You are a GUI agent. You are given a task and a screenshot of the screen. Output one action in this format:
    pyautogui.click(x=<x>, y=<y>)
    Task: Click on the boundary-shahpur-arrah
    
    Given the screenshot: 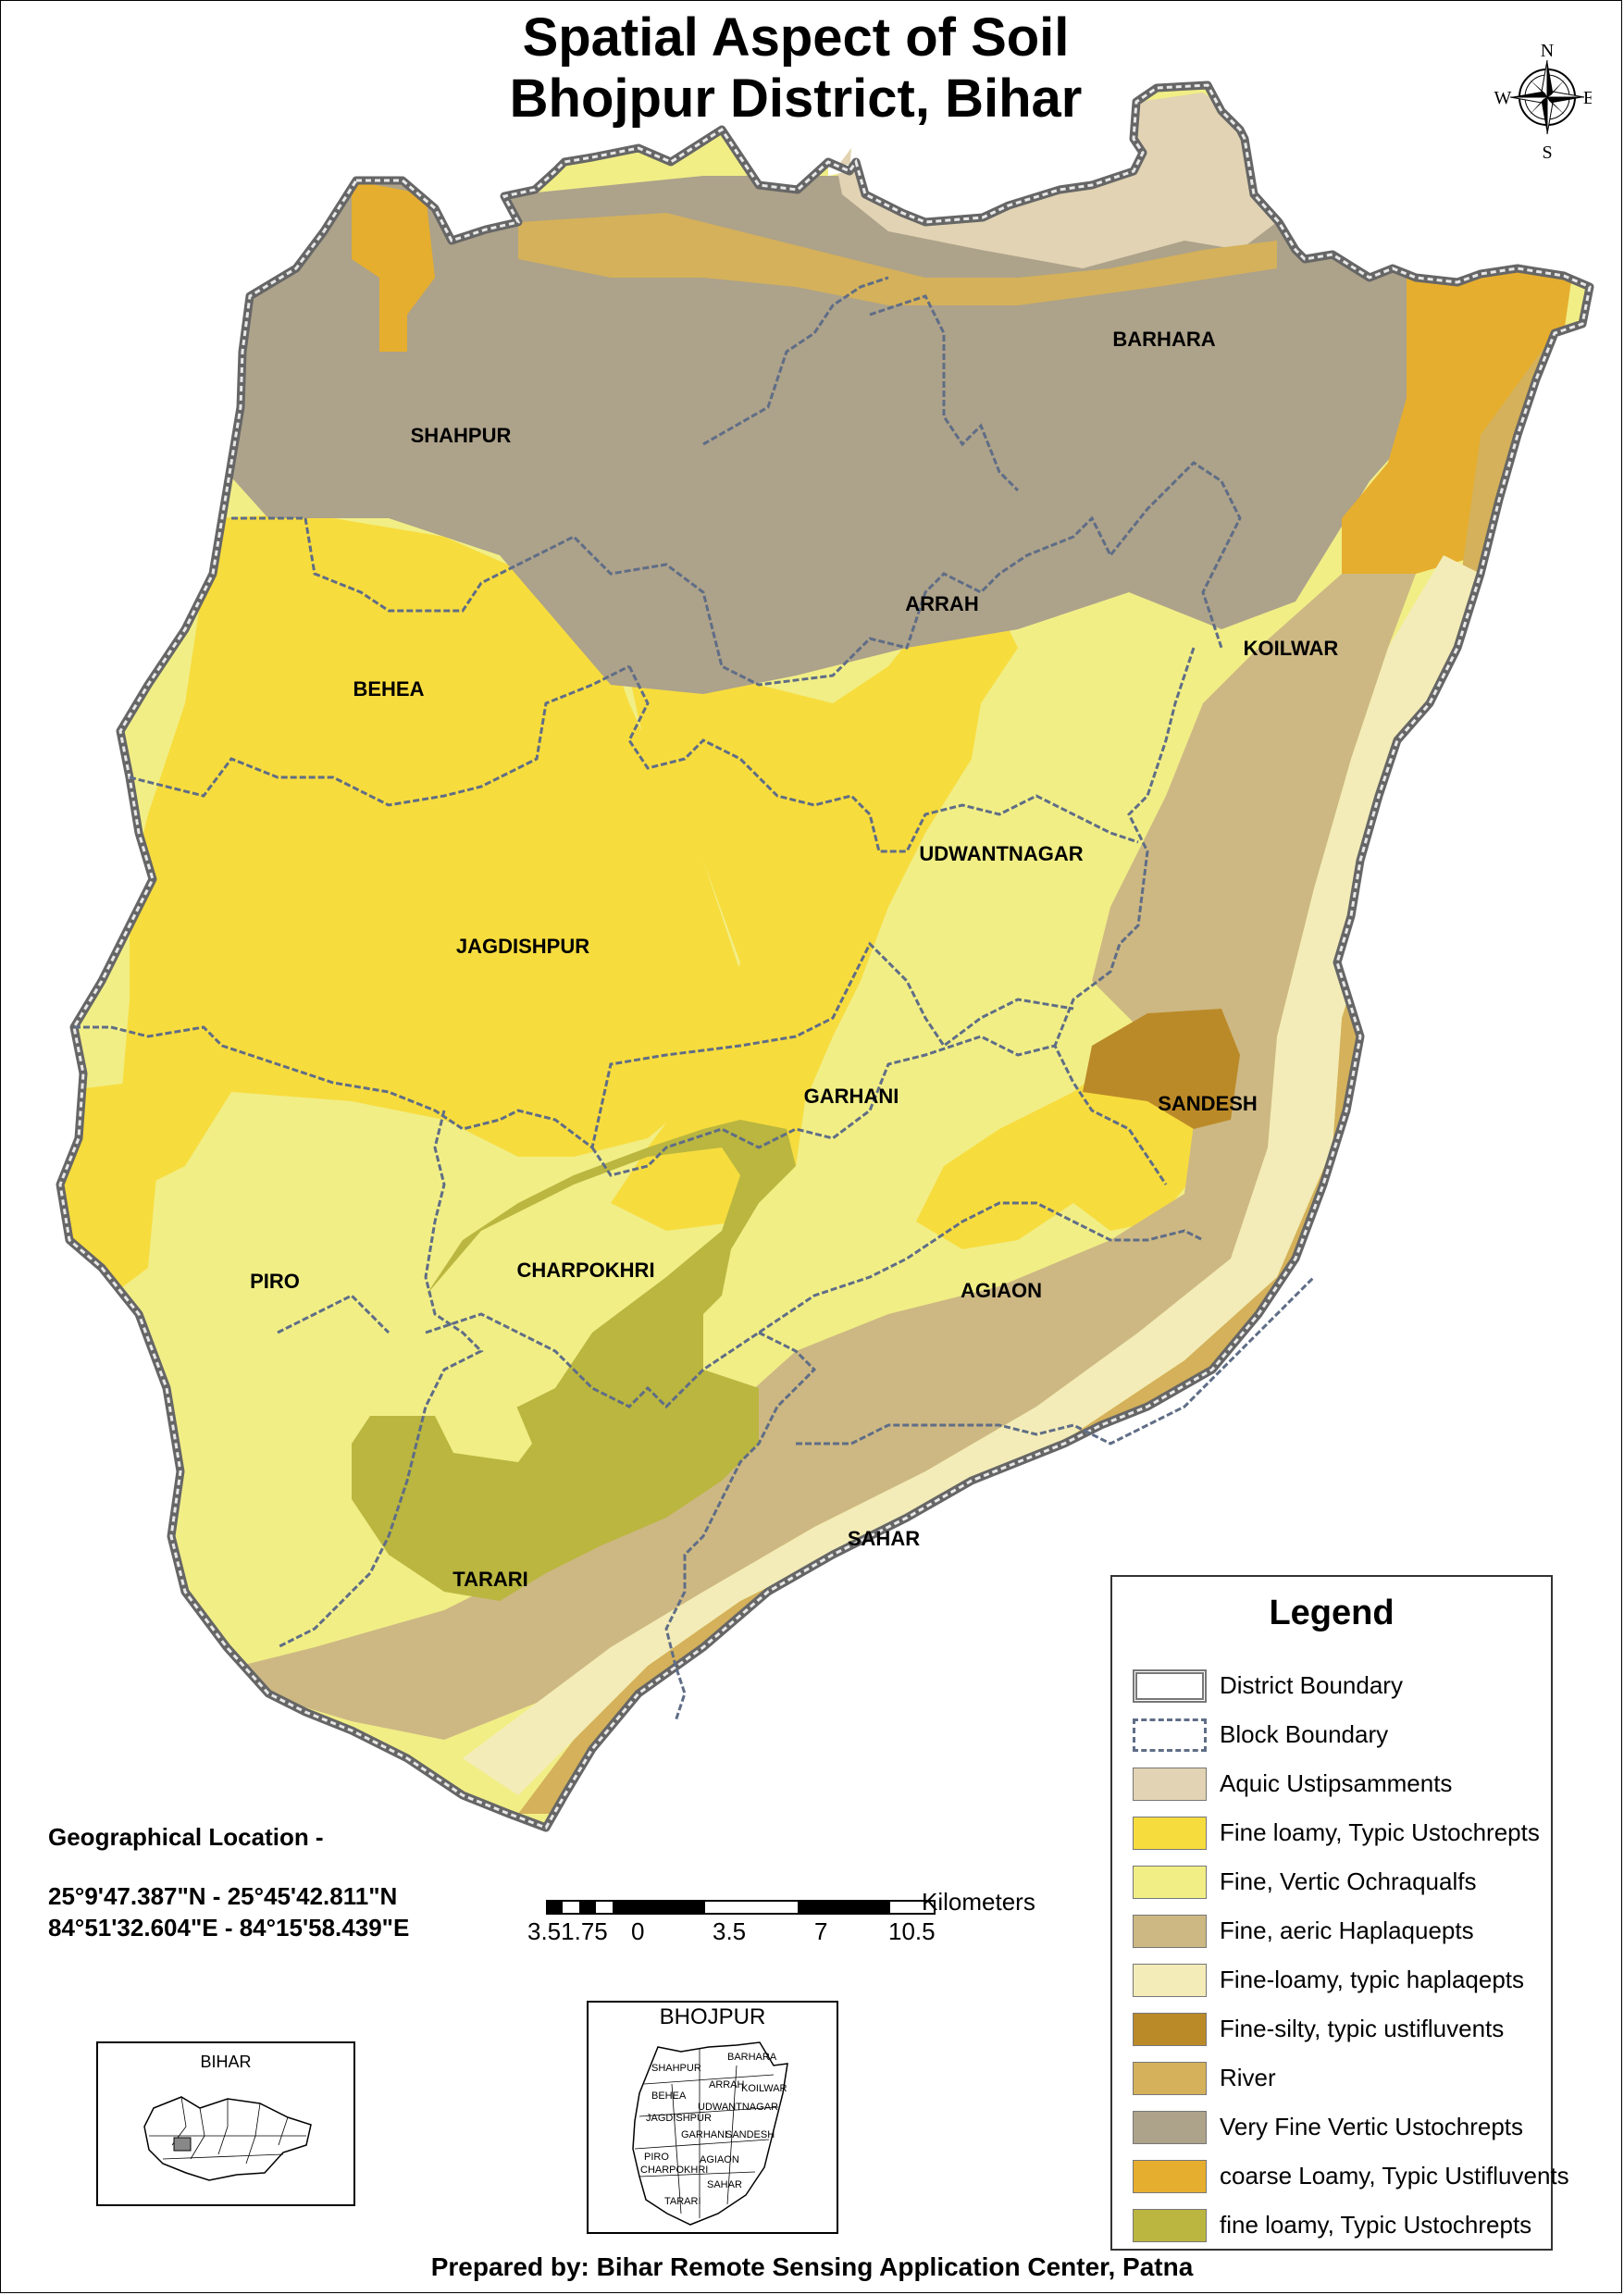 What is the action you would take?
    pyautogui.click(x=795, y=361)
    